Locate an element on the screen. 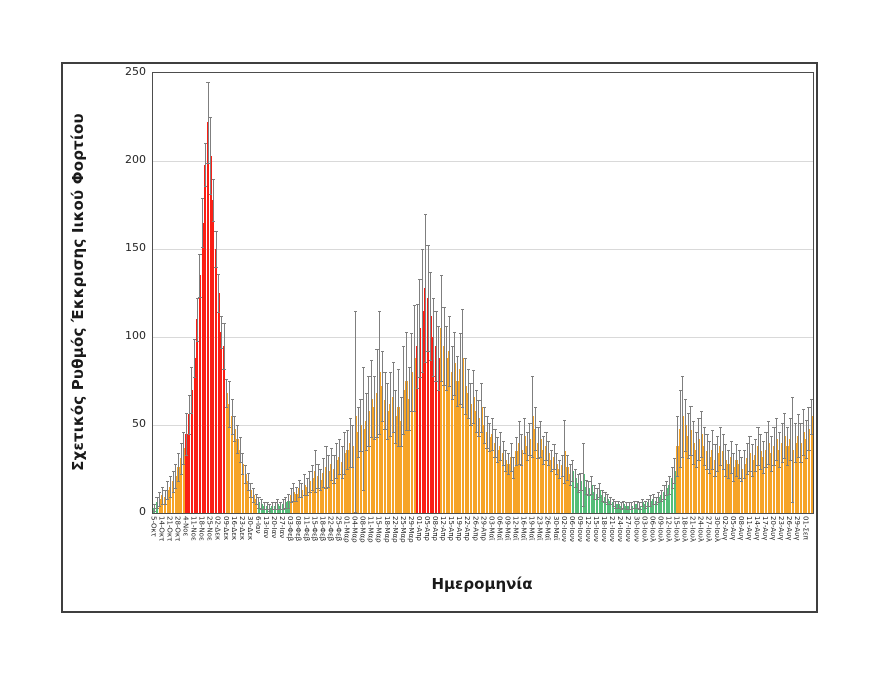  x-tick-label: 5-Οκτ is located at coordinates (153, 526).